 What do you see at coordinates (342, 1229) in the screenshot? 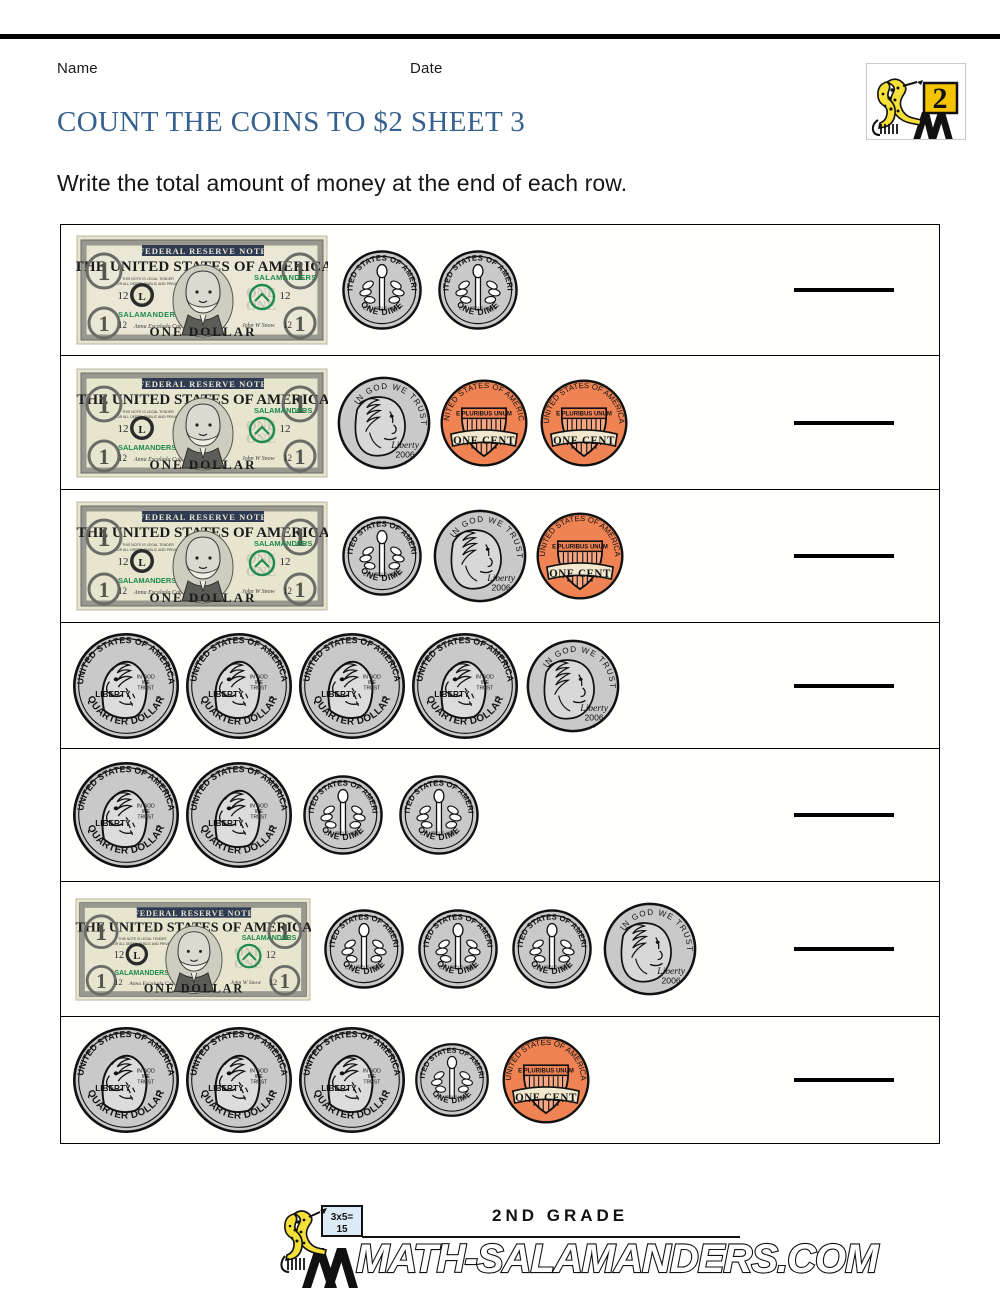
I see `chalkboard-text-2: 15` at bounding box center [342, 1229].